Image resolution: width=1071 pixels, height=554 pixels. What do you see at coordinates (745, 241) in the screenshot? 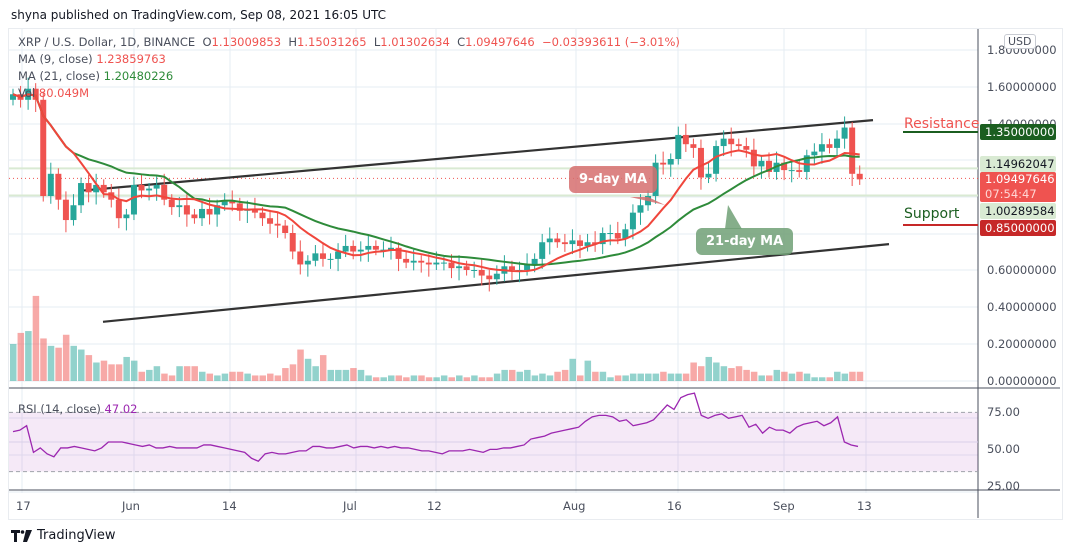
I see `ma21-callout: 21-day MA` at bounding box center [745, 241].